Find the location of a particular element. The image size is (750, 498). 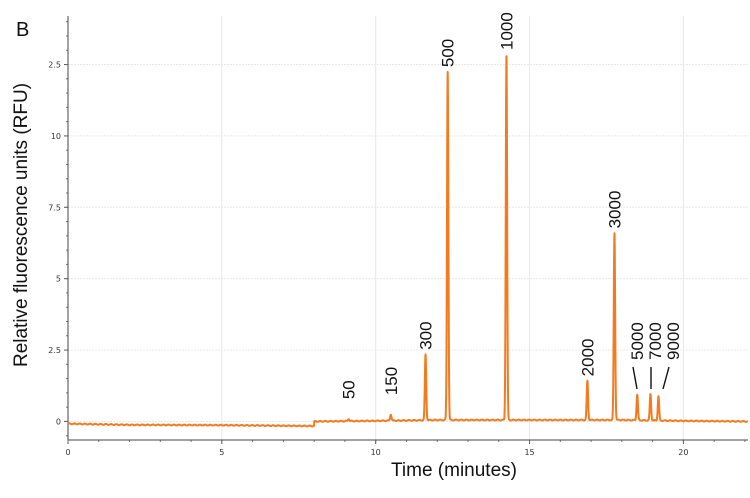

x-tick-label: 20 is located at coordinates (683, 452).